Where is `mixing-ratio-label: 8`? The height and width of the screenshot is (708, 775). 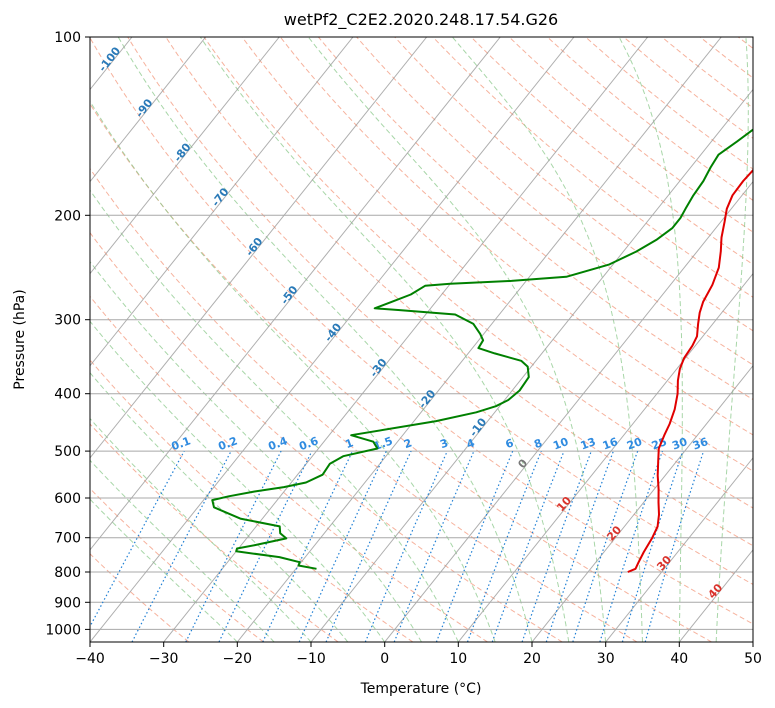 mixing-ratio-label: 8 is located at coordinates (538, 443).